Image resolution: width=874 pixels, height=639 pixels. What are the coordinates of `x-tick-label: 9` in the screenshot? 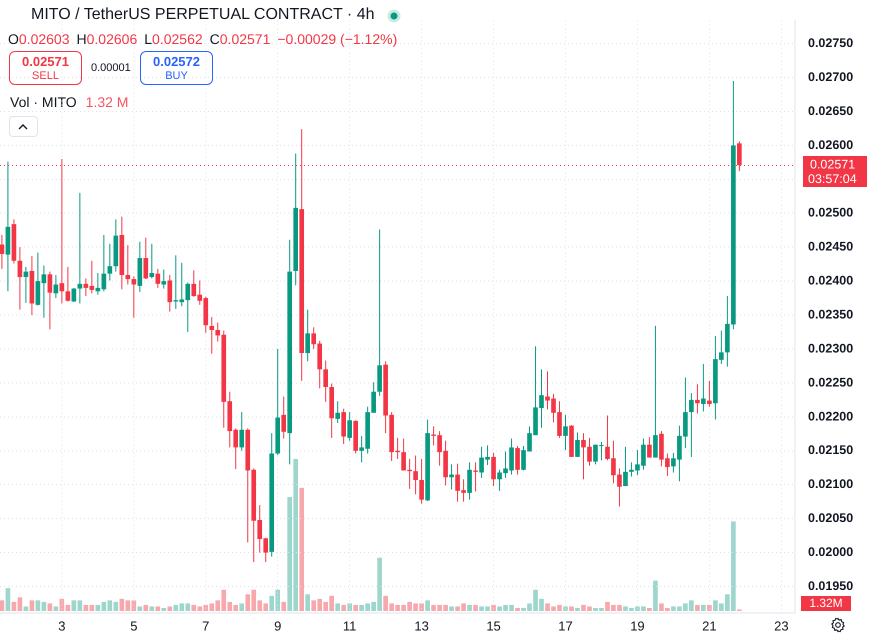 It's located at (278, 626).